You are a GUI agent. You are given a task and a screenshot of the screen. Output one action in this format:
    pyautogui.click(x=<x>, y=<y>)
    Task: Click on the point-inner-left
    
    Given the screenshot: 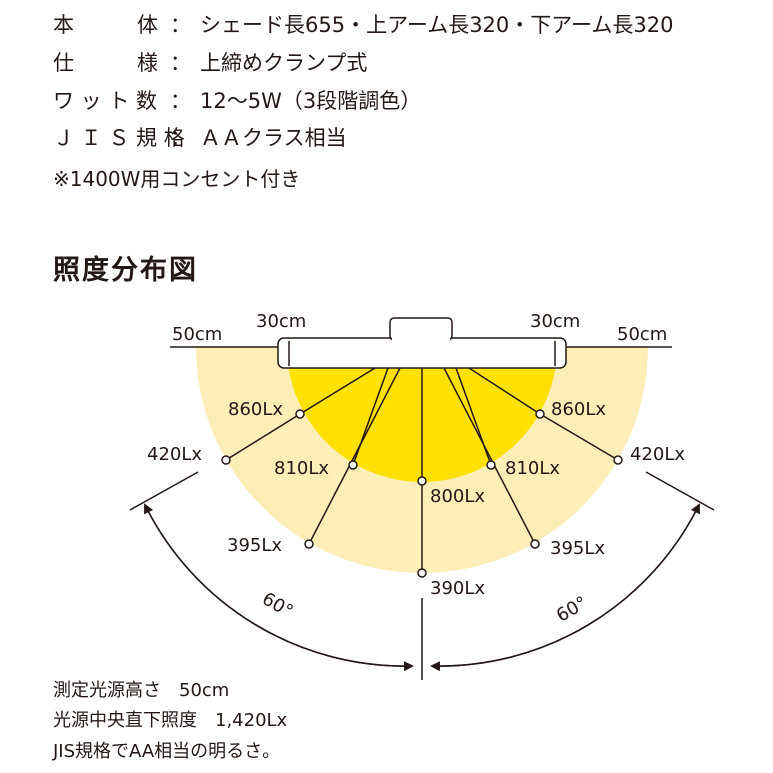 What is the action you would take?
    pyautogui.click(x=300, y=414)
    